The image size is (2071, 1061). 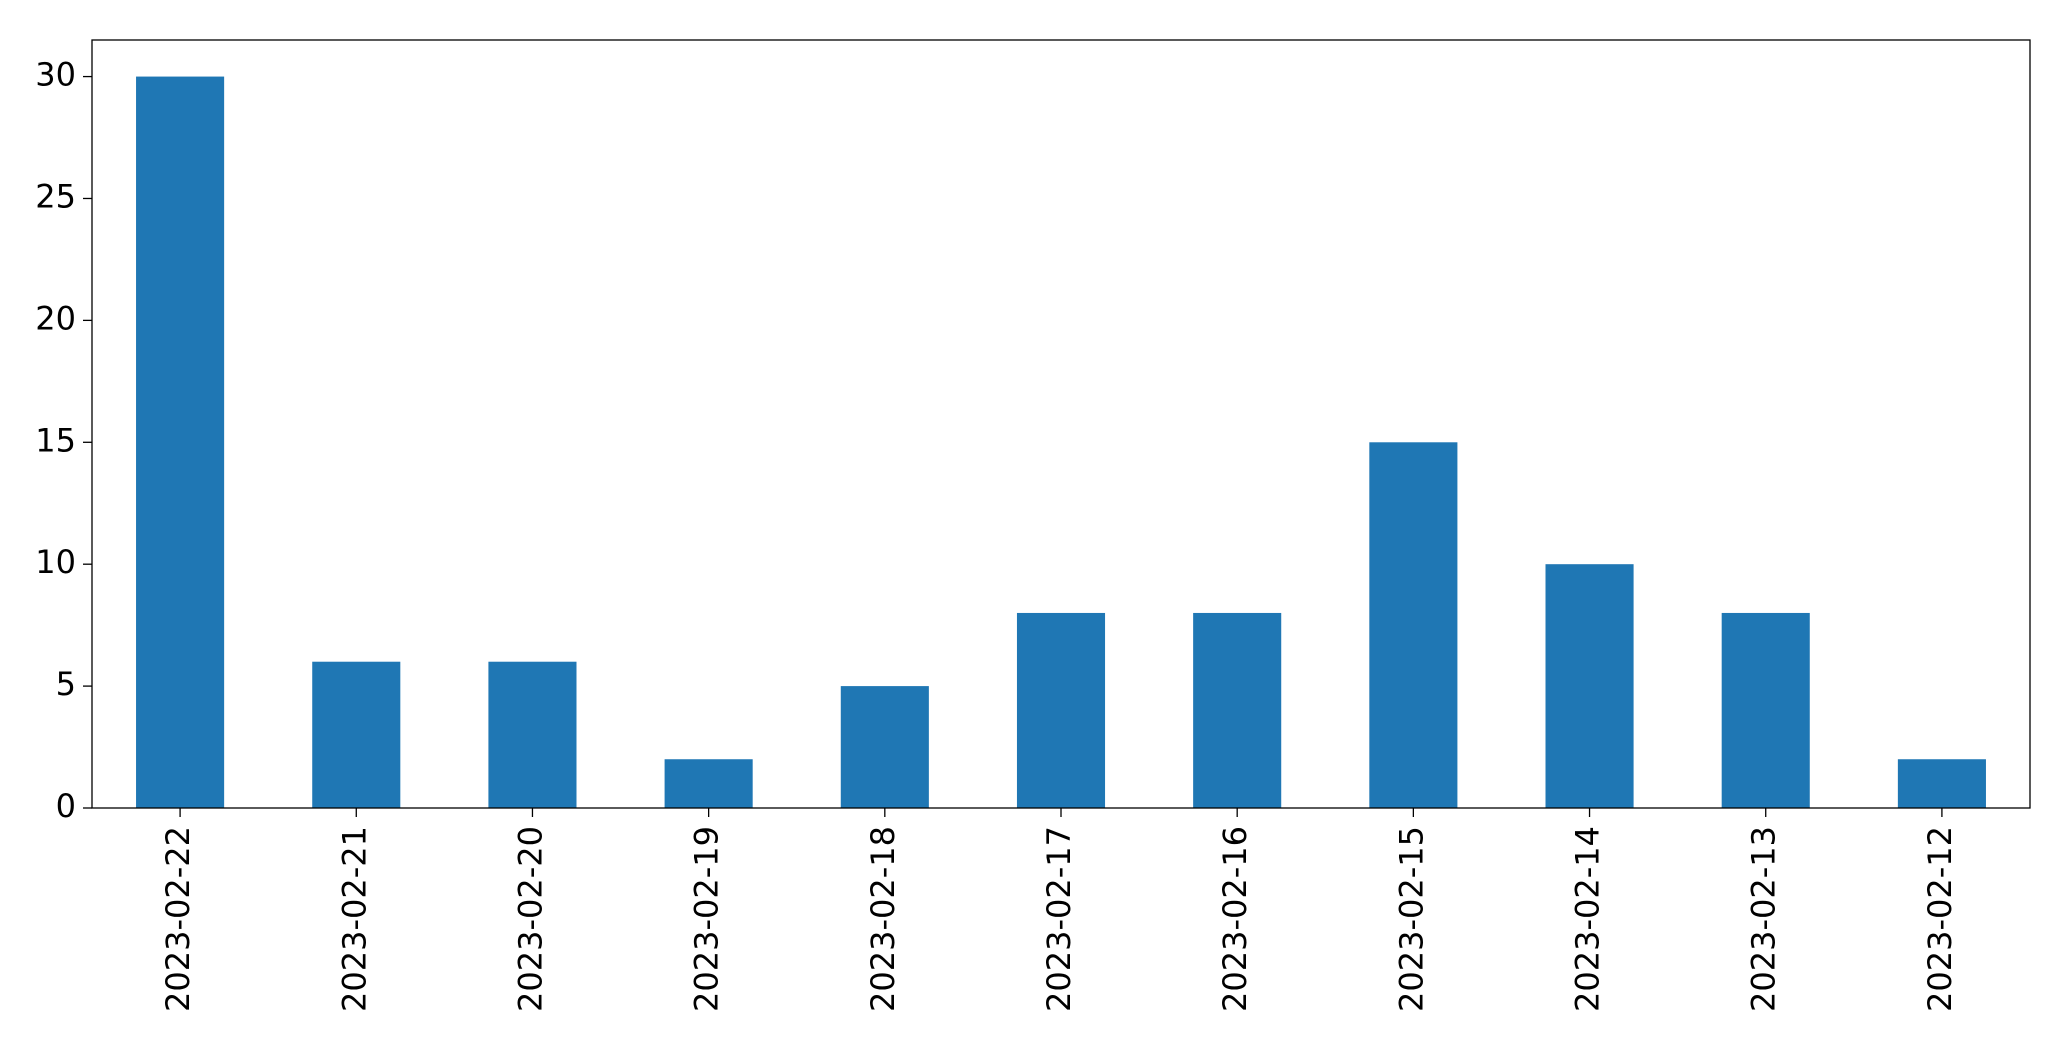 I want to click on x-tick-label: 2023-02-19, so click(x=707, y=919).